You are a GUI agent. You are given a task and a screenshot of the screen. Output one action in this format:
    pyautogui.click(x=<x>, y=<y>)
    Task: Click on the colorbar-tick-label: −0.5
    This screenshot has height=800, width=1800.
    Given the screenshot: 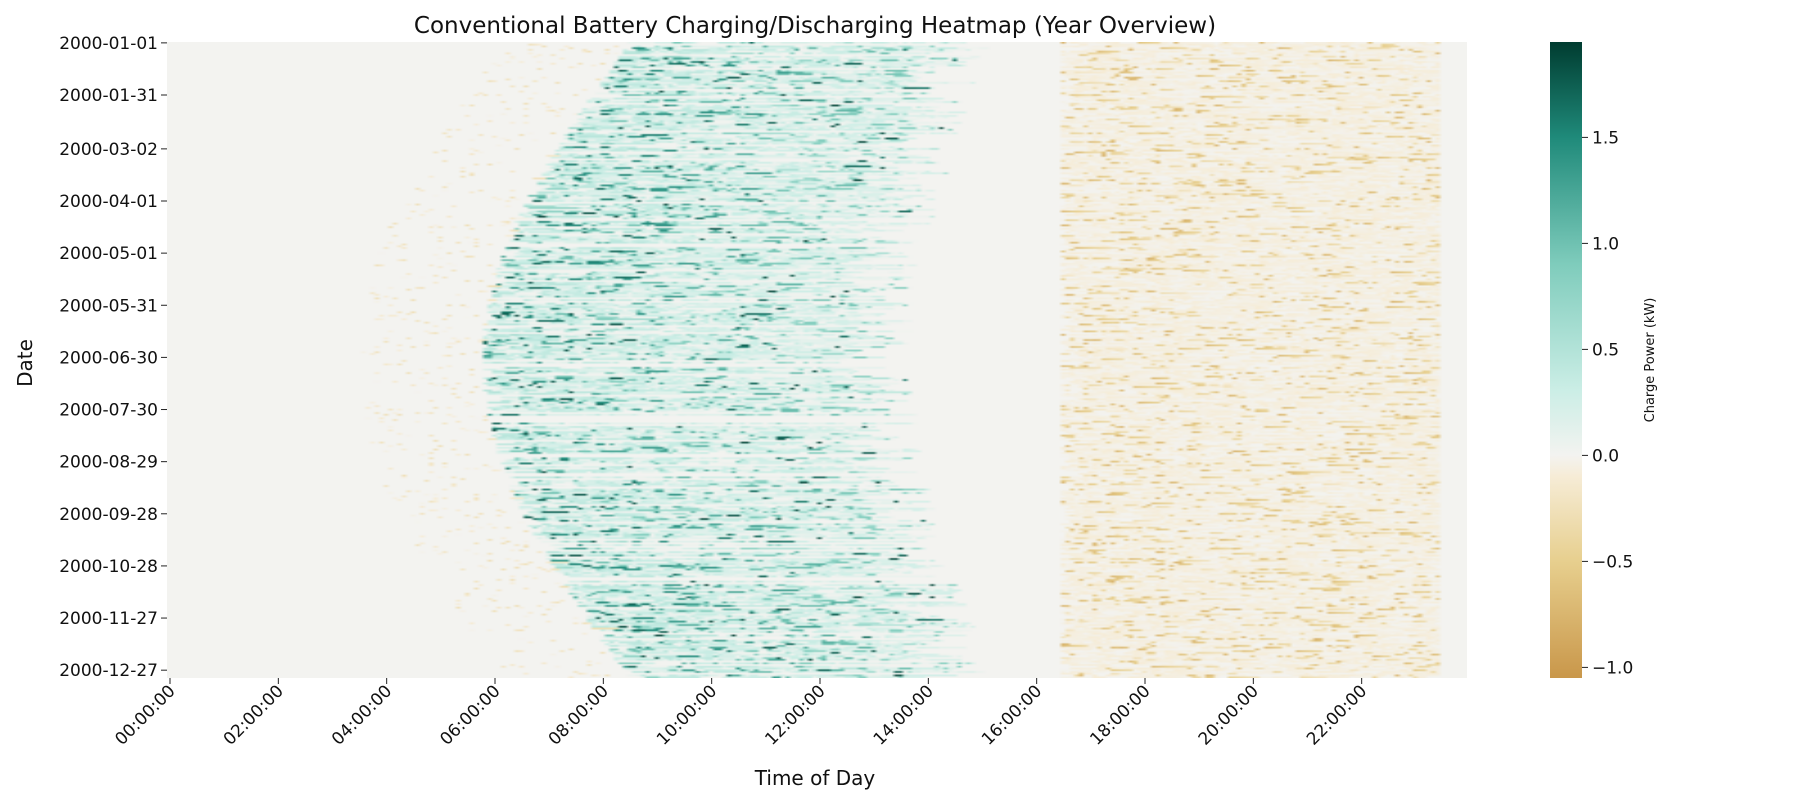 What is the action you would take?
    pyautogui.click(x=1612, y=562)
    